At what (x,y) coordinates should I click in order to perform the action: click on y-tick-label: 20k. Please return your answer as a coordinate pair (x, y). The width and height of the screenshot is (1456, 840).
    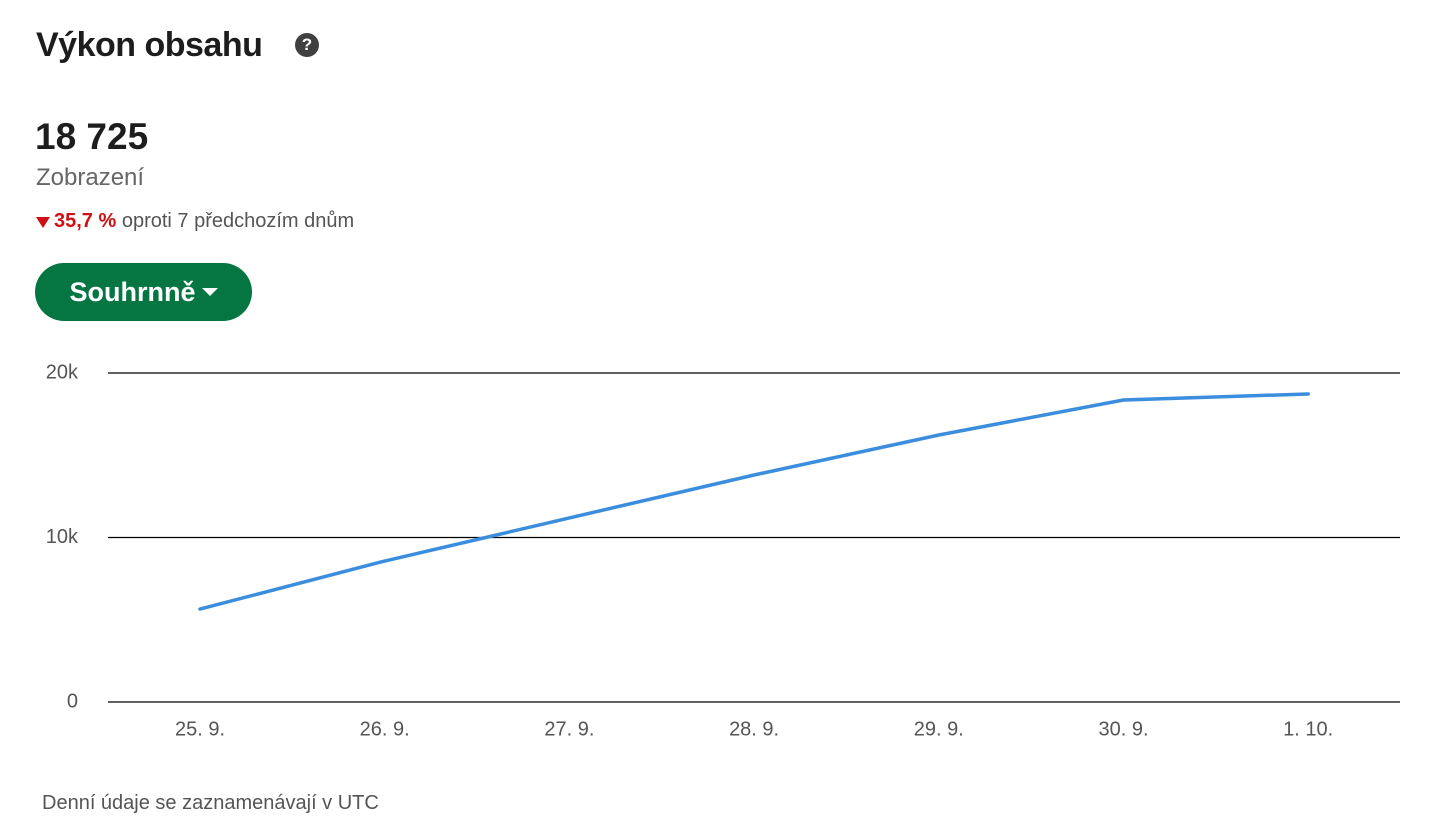
    Looking at the image, I should click on (62, 372).